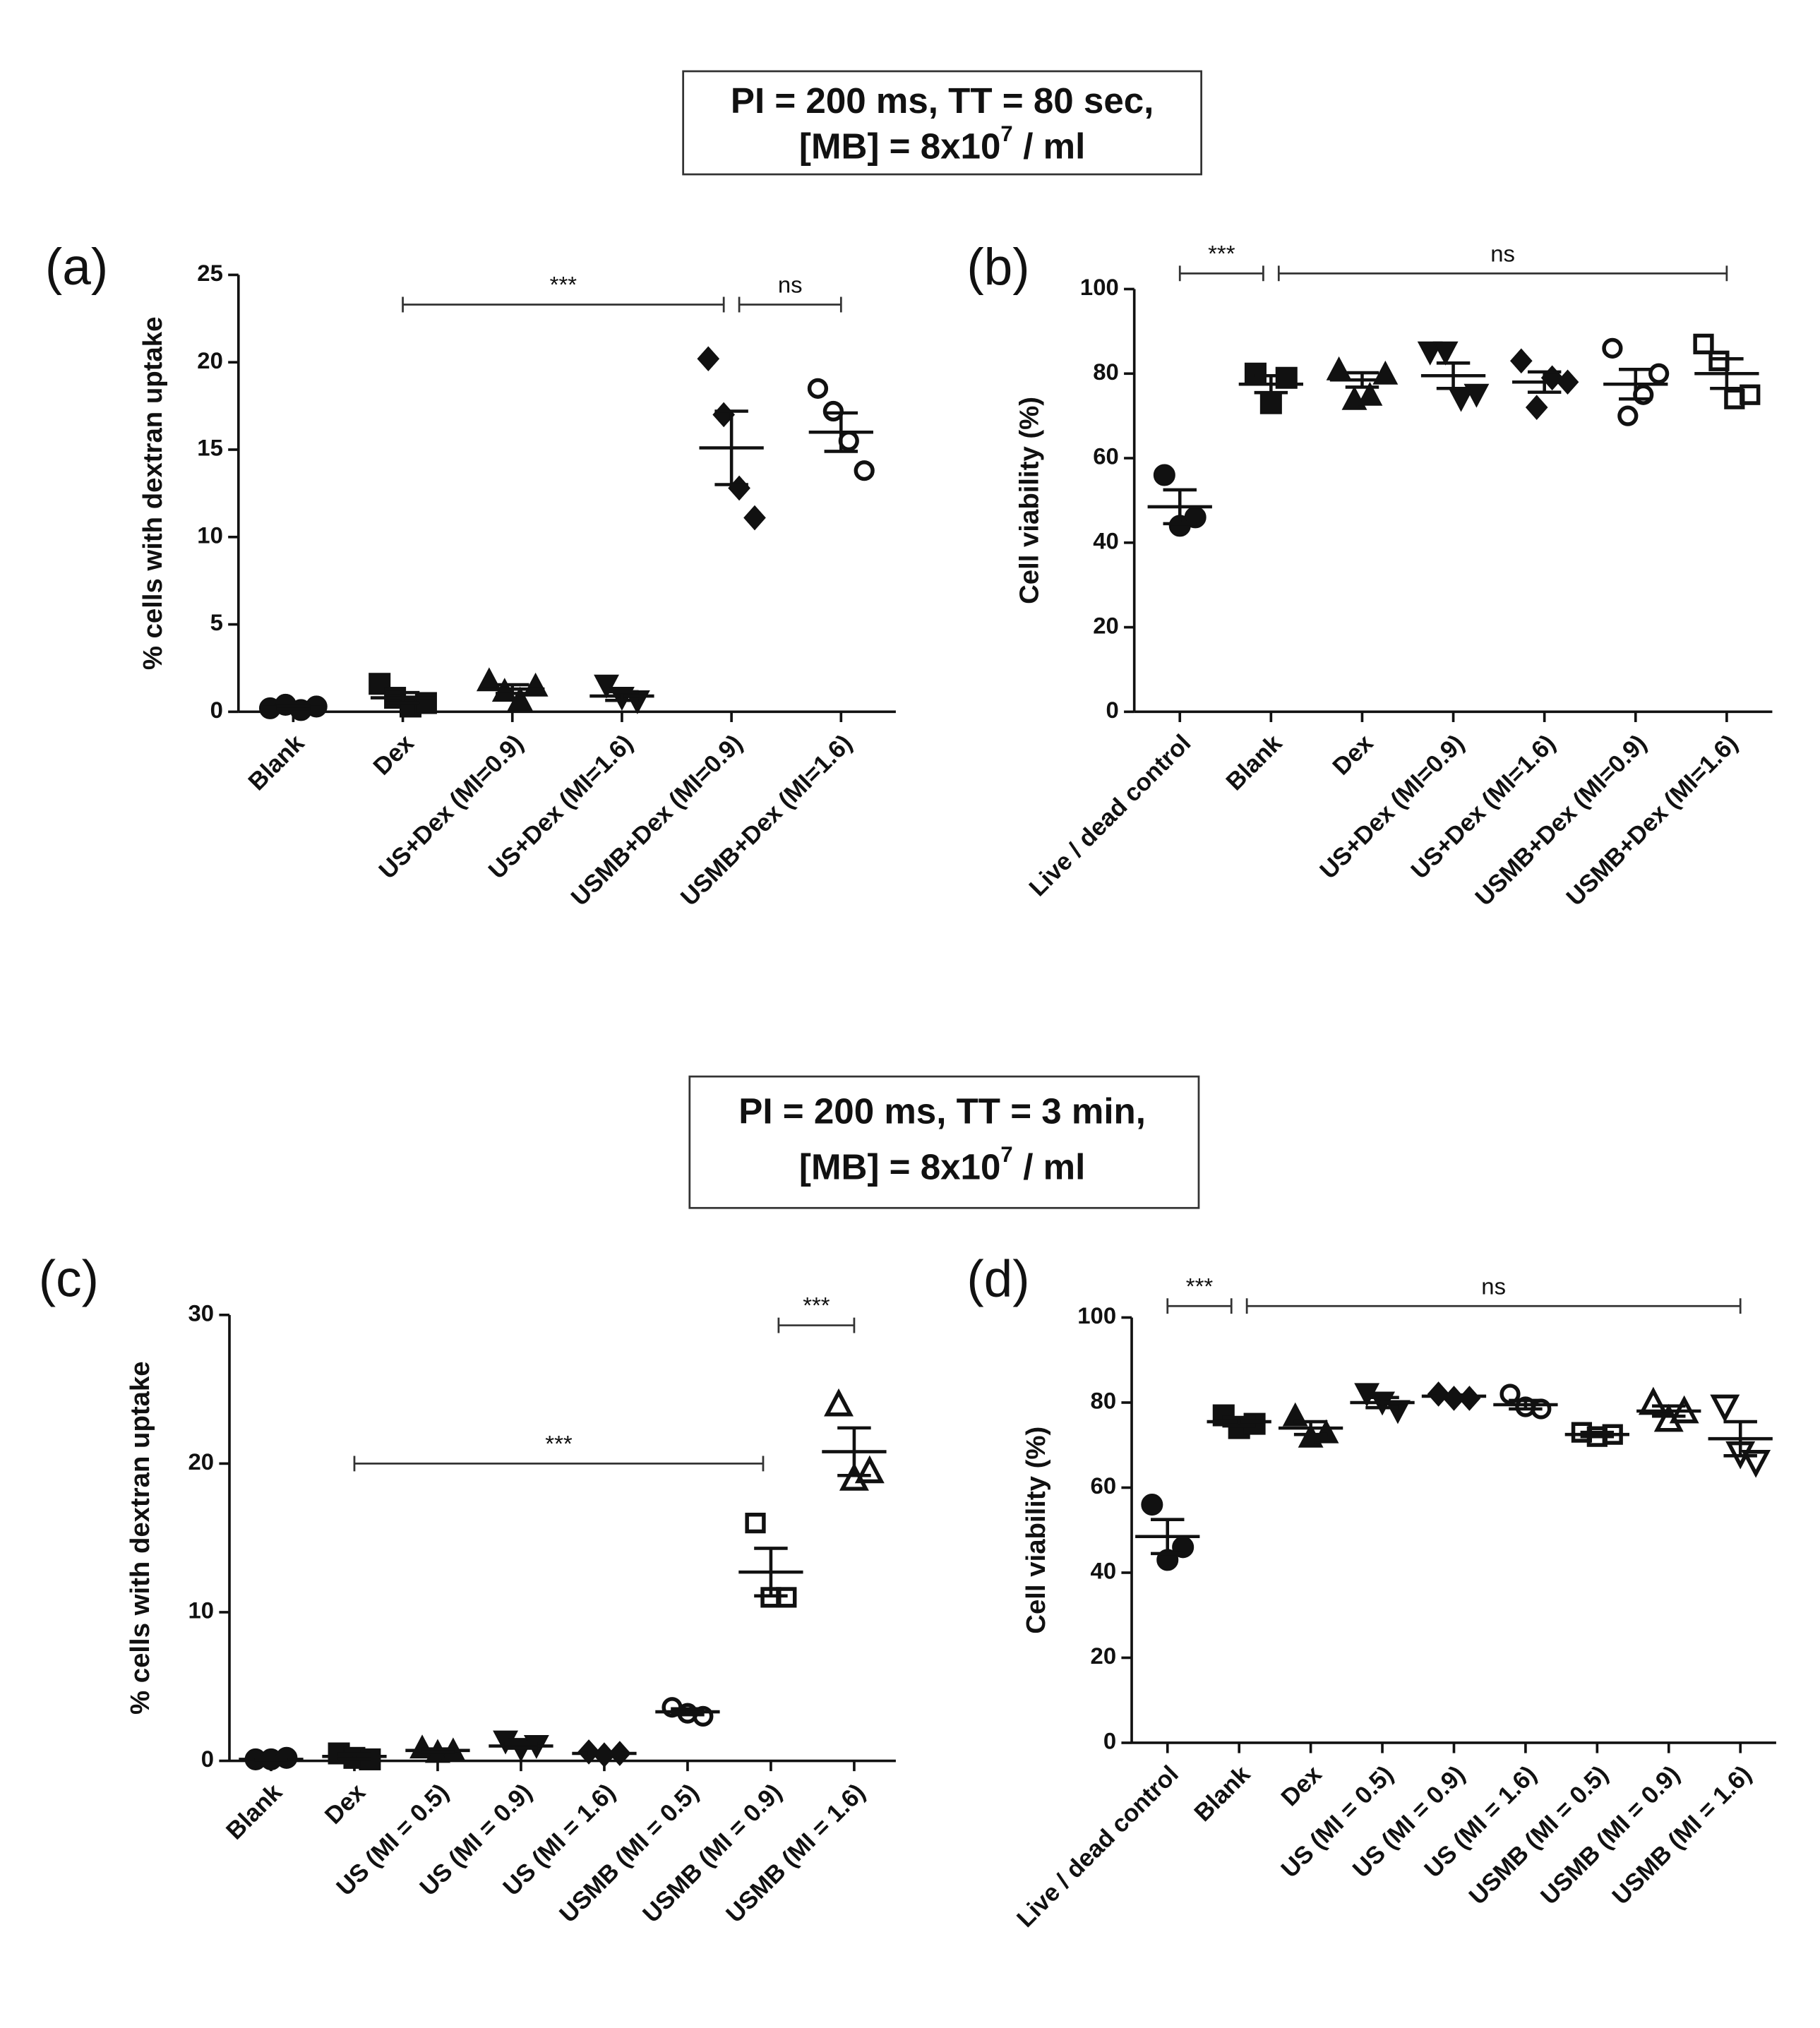  I want to click on panel-label: (d), so click(998, 1279).